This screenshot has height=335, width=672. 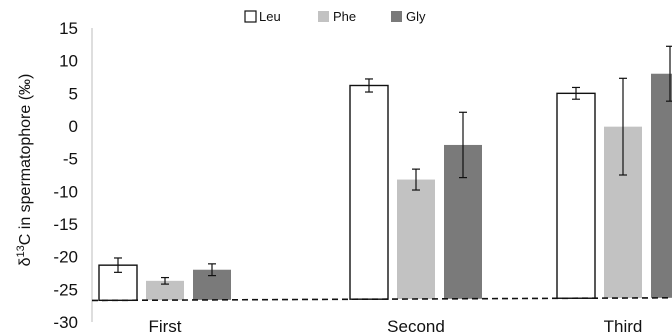 What do you see at coordinates (212, 270) in the screenshot?
I see `error-bar-gly-first` at bounding box center [212, 270].